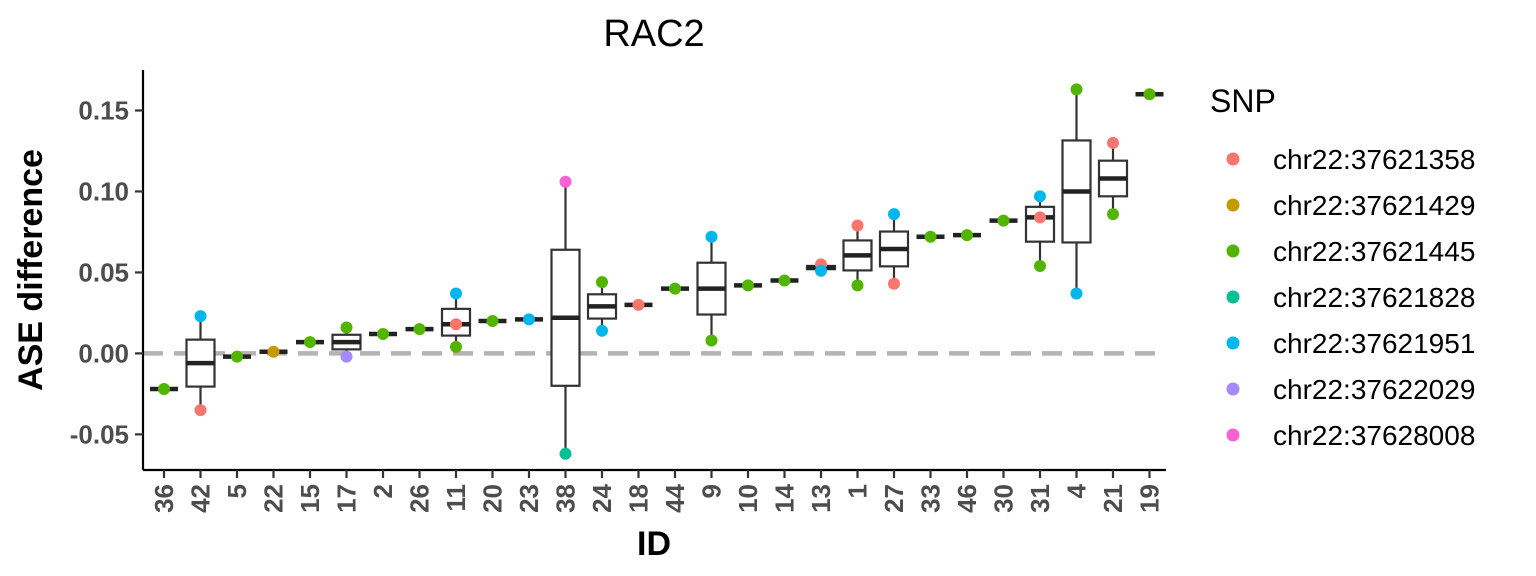  What do you see at coordinates (639, 498) in the screenshot?
I see `x-tick-label: 18` at bounding box center [639, 498].